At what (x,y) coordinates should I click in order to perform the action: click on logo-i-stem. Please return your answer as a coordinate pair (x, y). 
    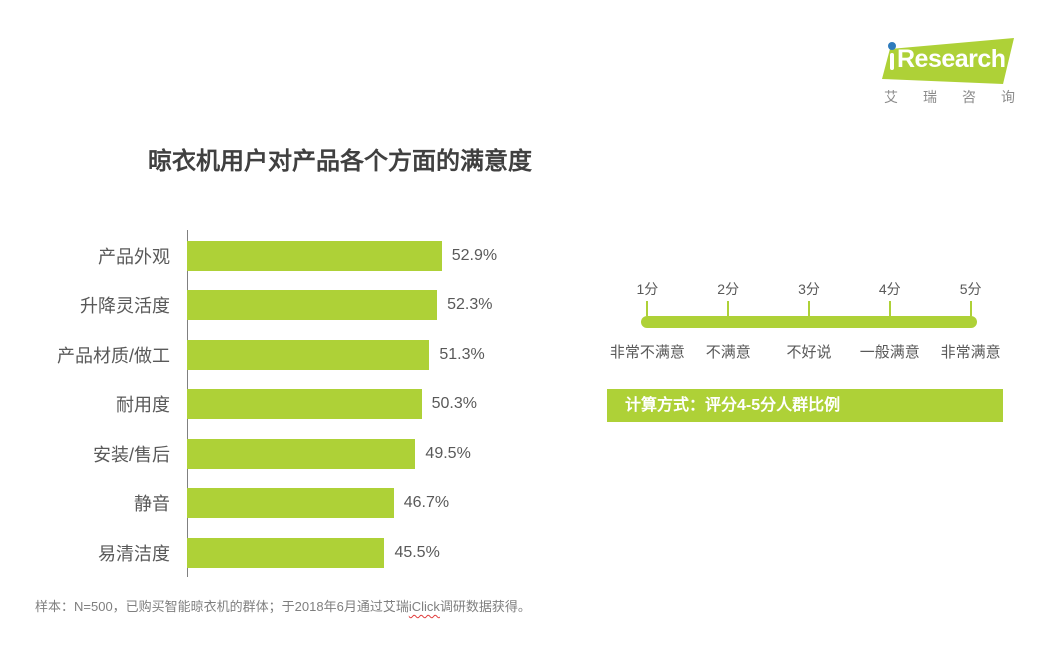
    Looking at the image, I should click on (892, 61).